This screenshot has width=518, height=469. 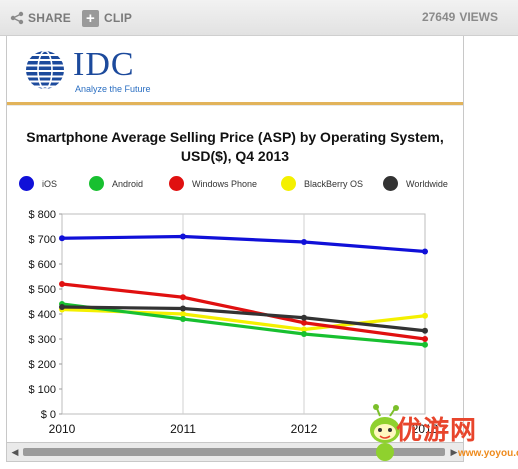 I want to click on legend-swatch-blackberry-os, so click(x=288, y=183).